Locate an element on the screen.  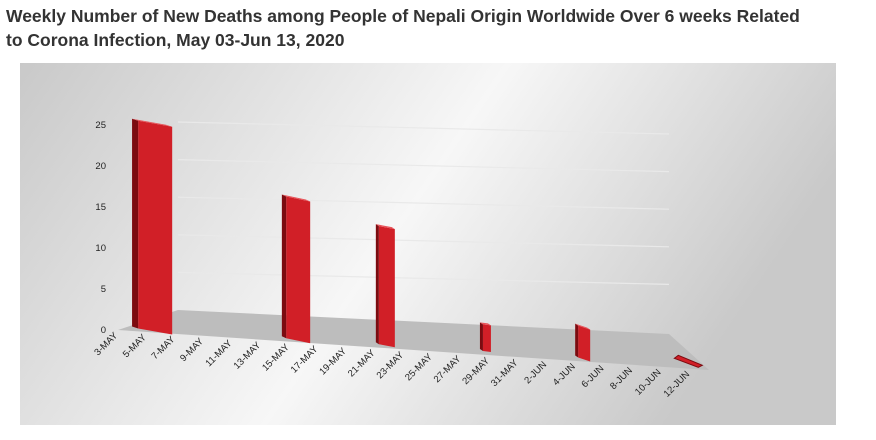
bar-face is located at coordinates (688, 361).